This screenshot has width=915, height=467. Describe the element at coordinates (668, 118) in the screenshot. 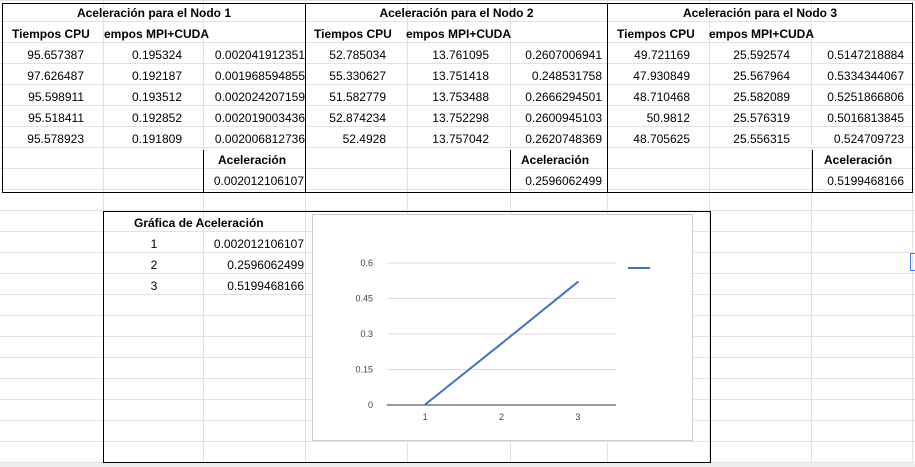

I see `cpu-time-cell: 50.9812` at that location.